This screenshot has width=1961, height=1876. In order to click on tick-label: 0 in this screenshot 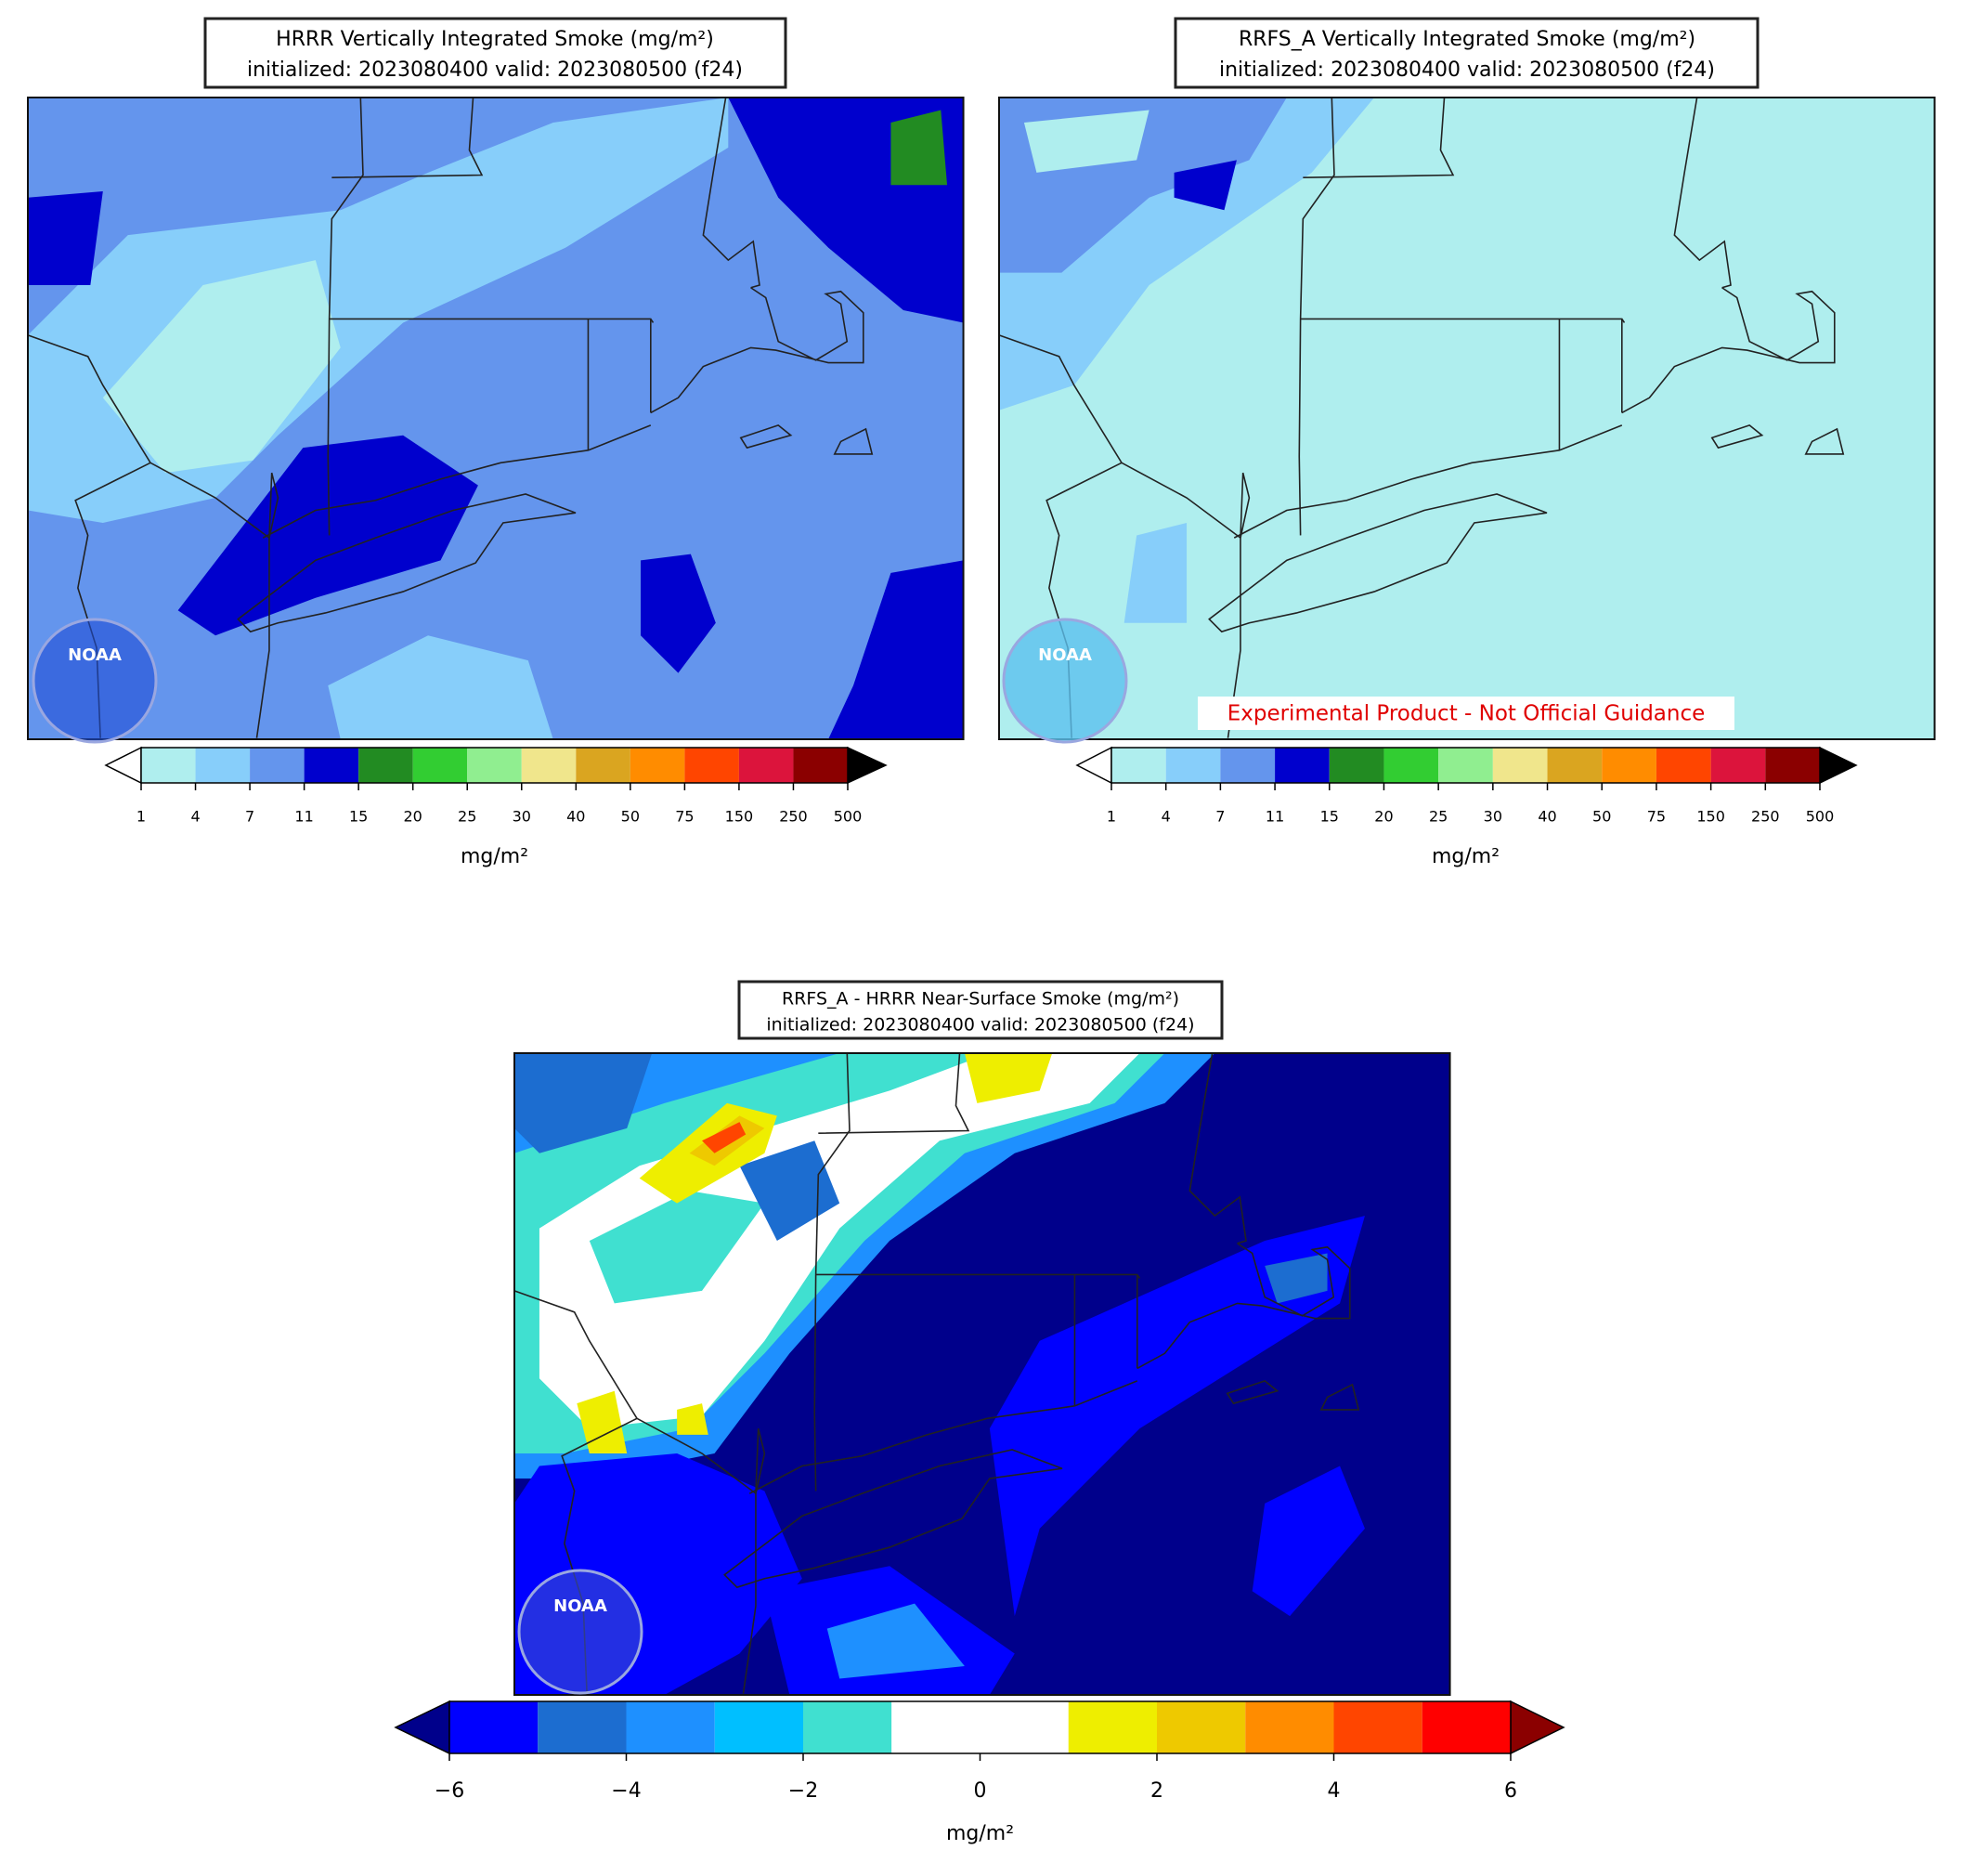, I will do `click(980, 1791)`.